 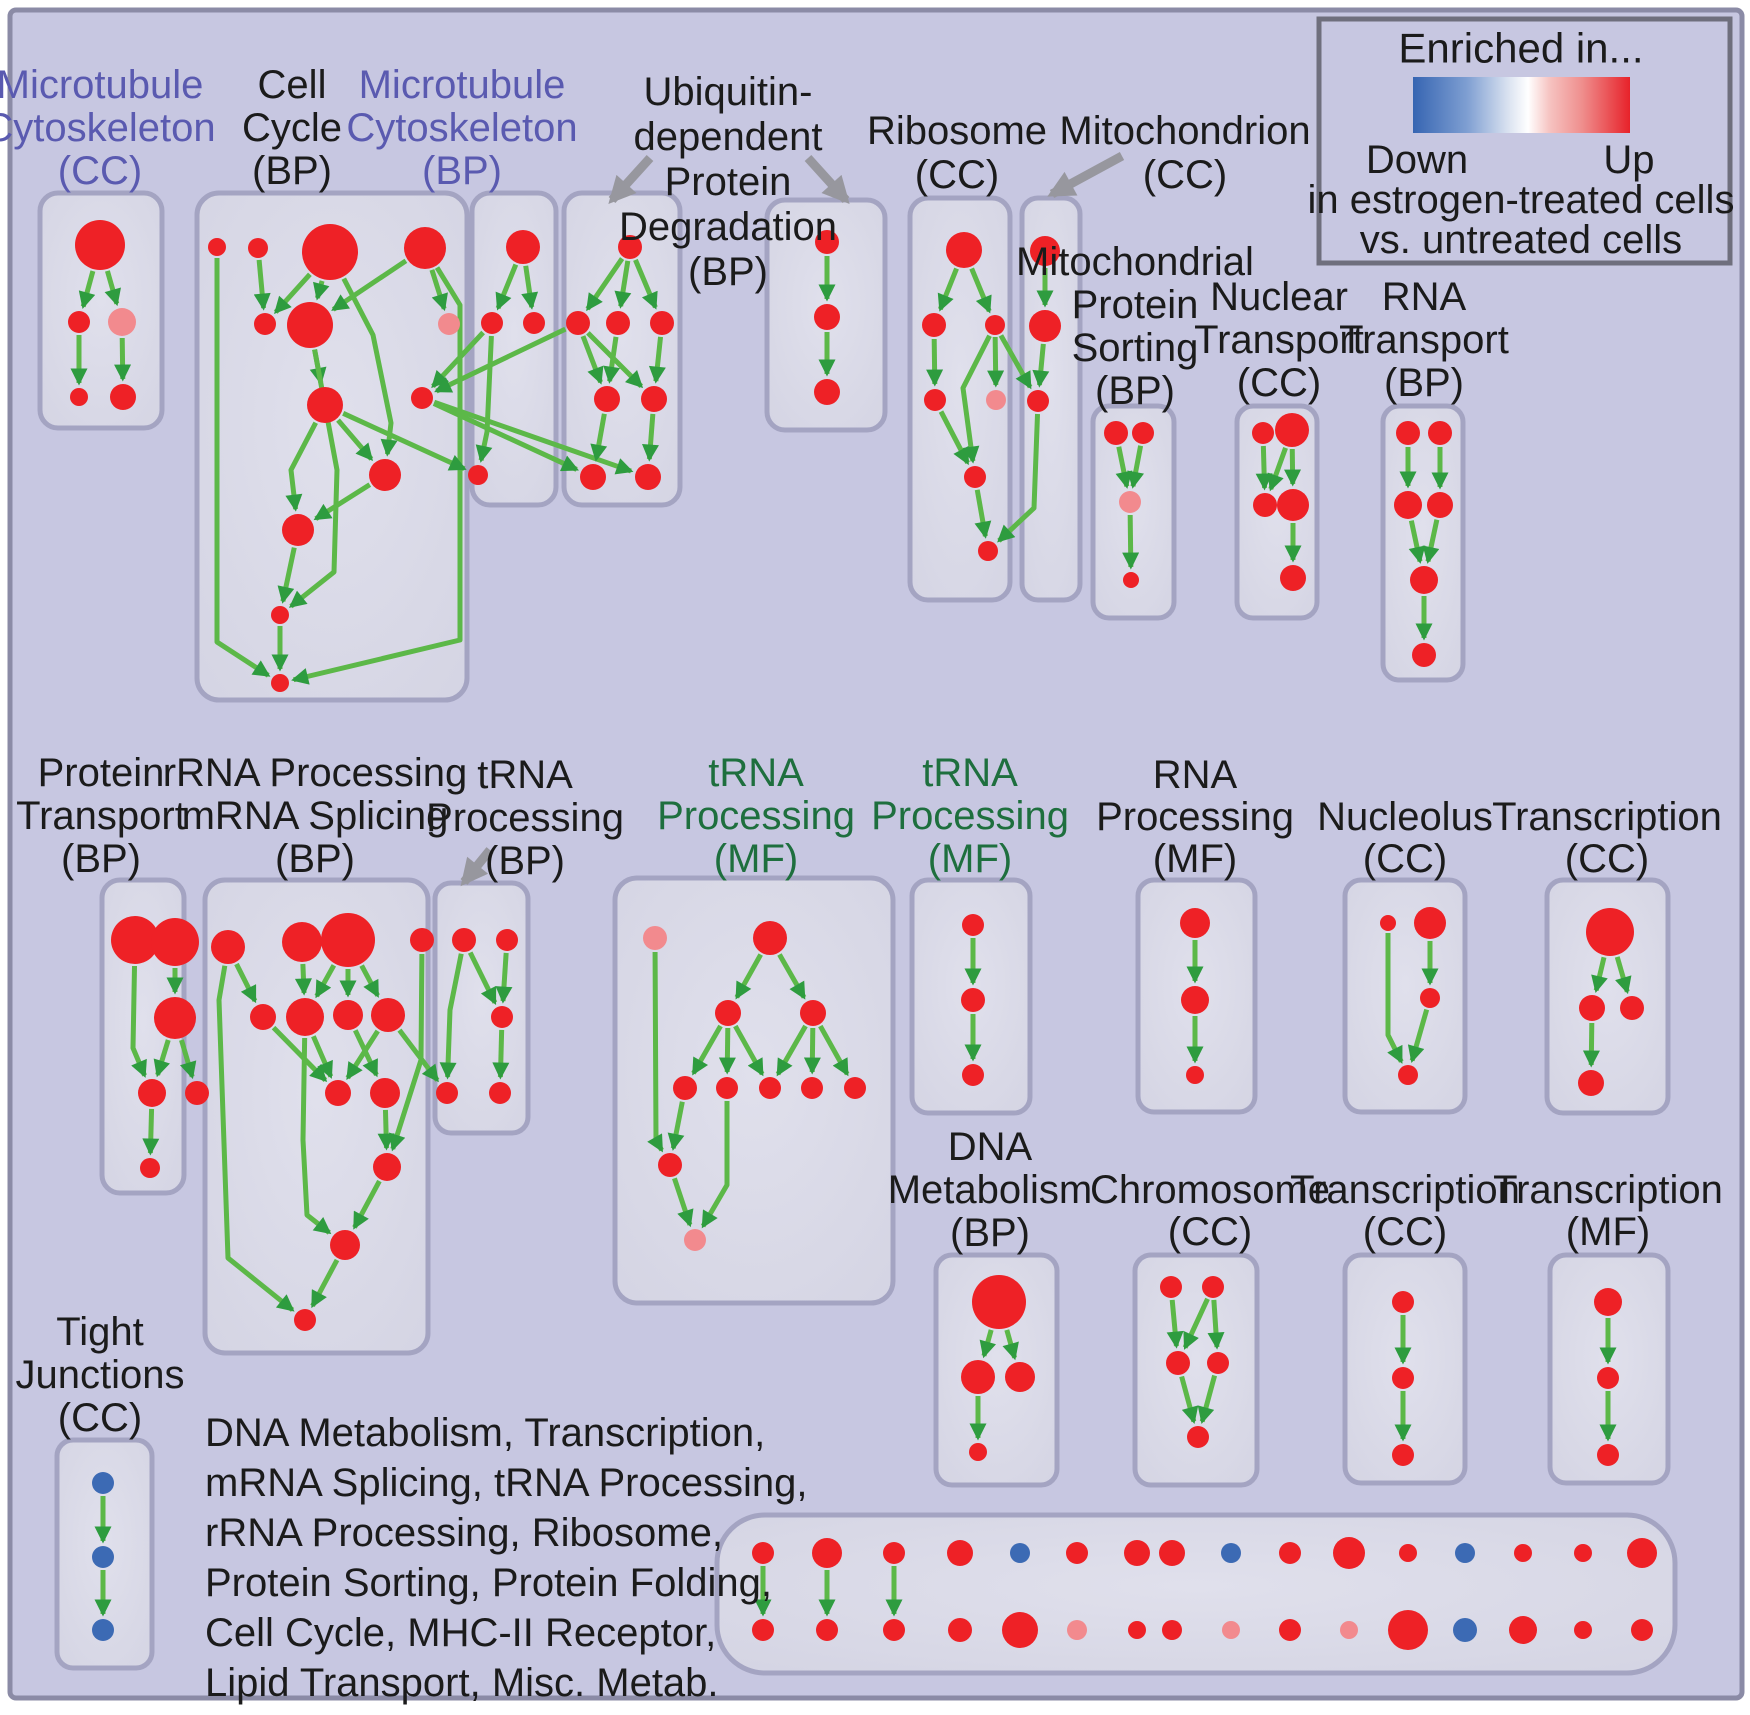 What do you see at coordinates (1231, 1630) in the screenshot?
I see `go-term-node-Z9b` at bounding box center [1231, 1630].